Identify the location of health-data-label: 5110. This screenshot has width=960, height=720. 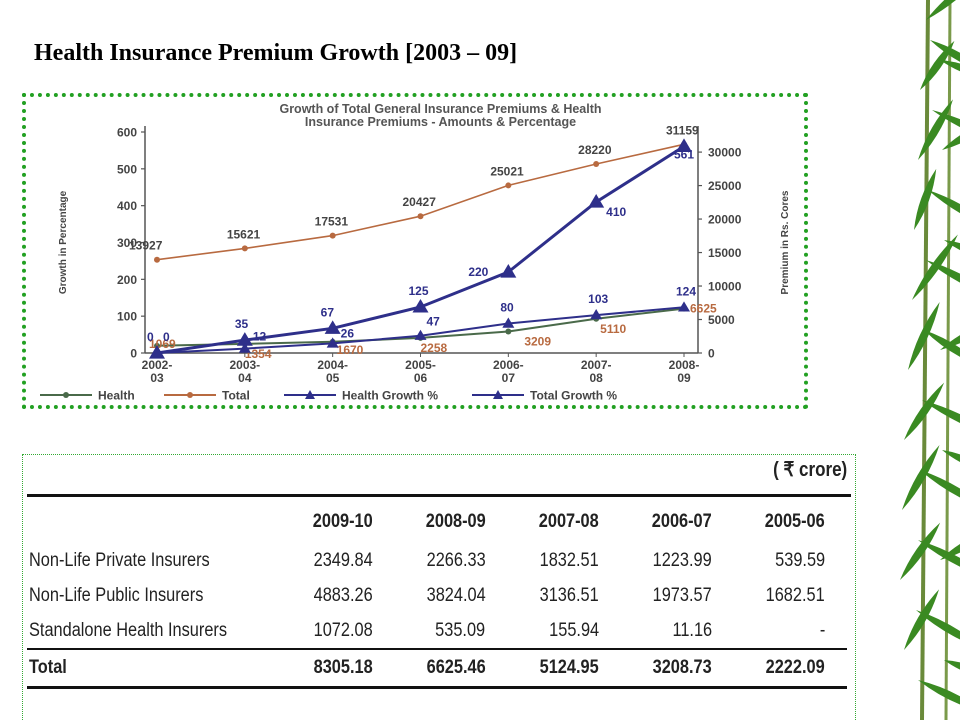
(613, 329).